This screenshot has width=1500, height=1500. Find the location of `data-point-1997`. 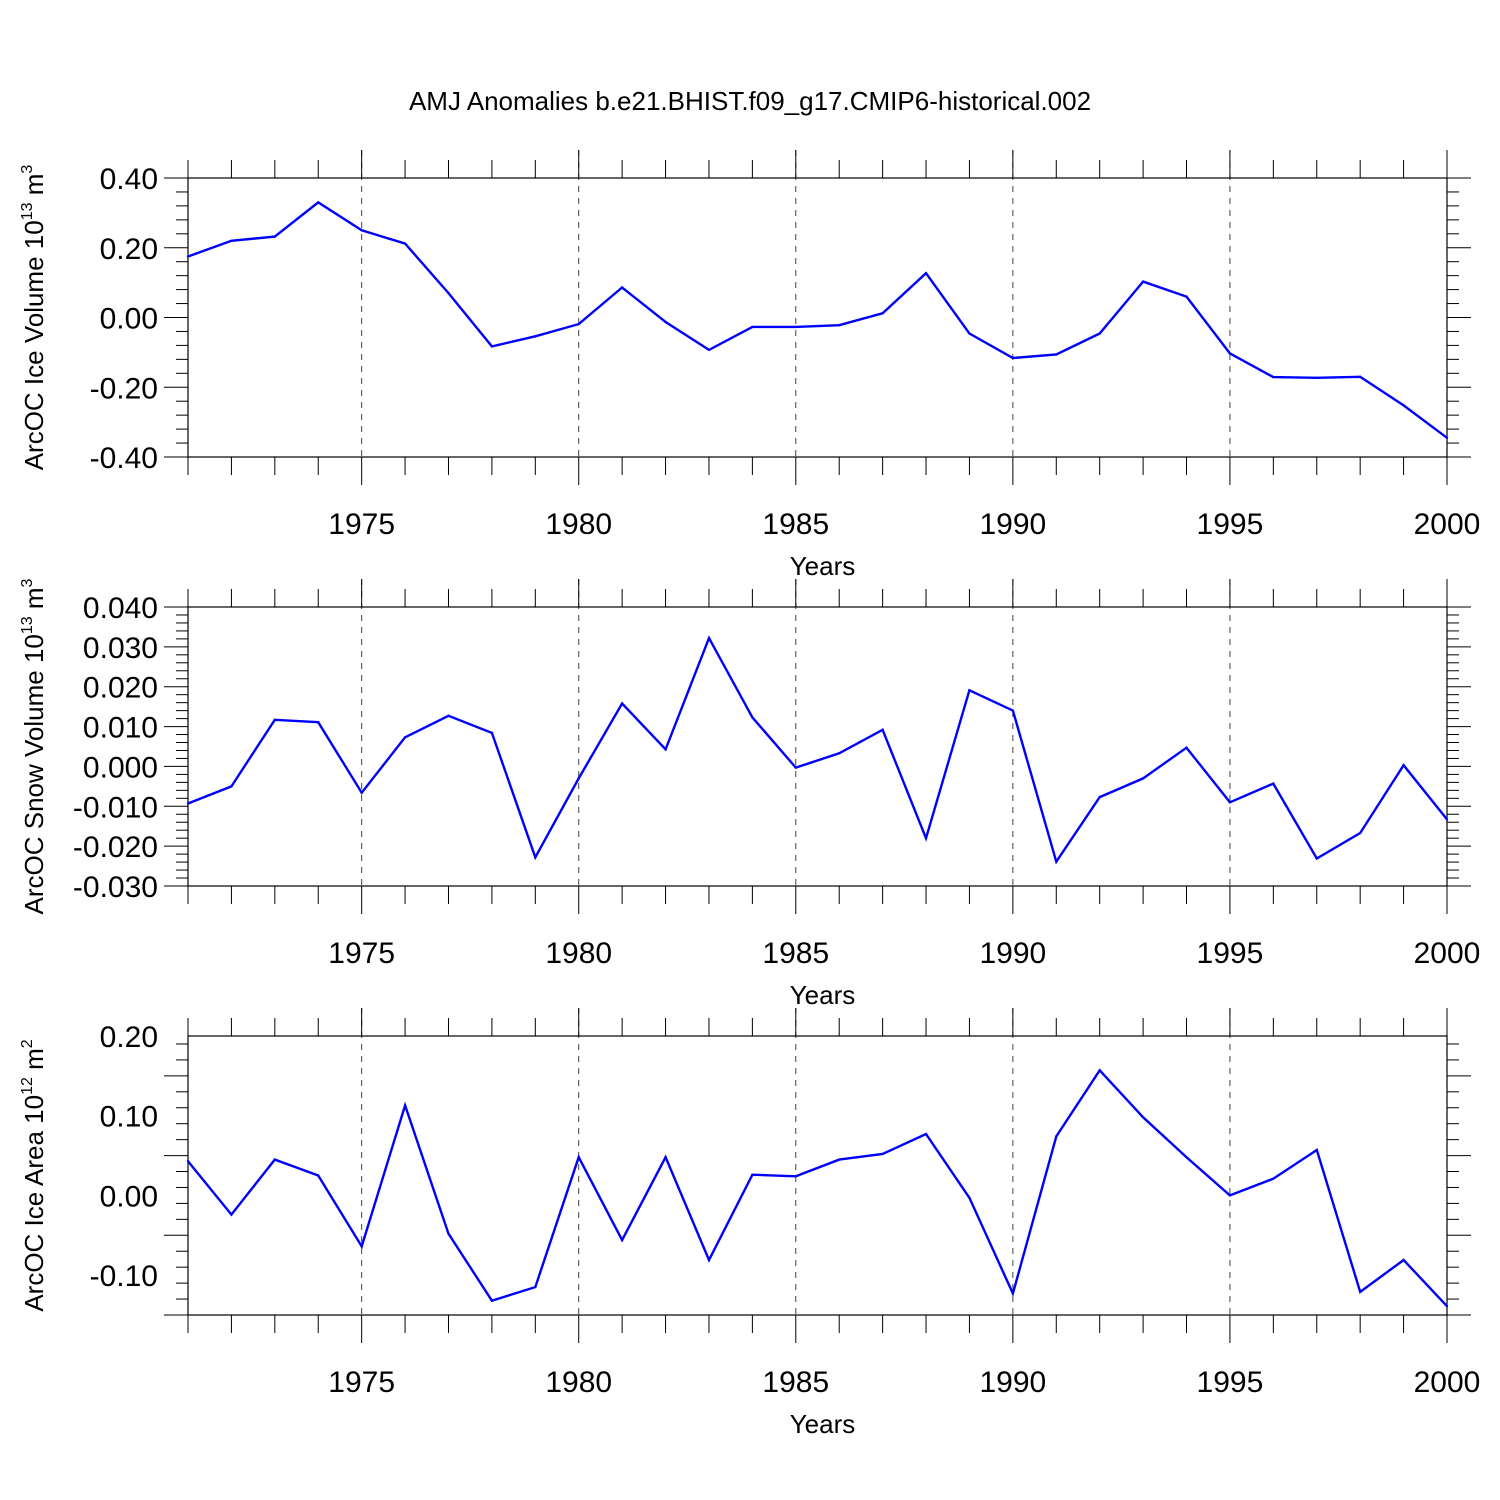

data-point-1997 is located at coordinates (1316, 1150).